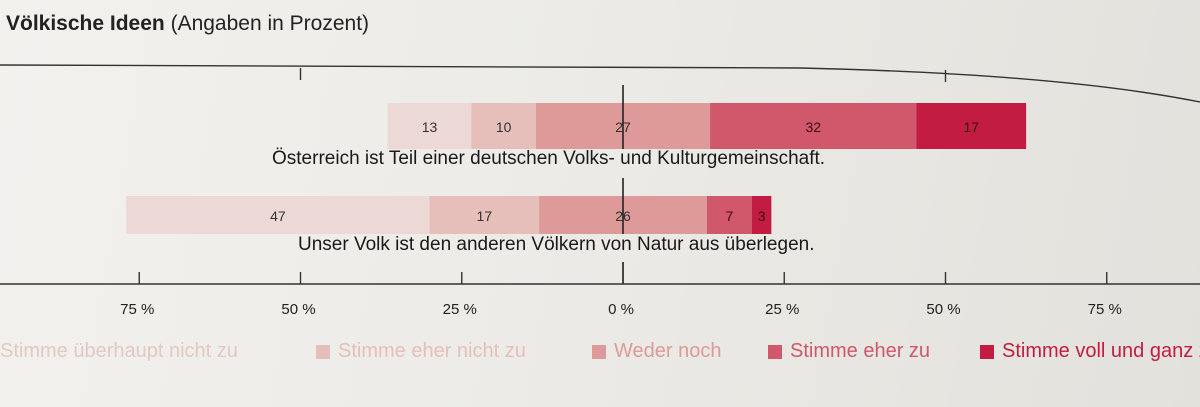 The width and height of the screenshot is (1200, 407). Describe the element at coordinates (1101, 351) in the screenshot. I see `legend-label: Stimme voll und ganz zu` at that location.